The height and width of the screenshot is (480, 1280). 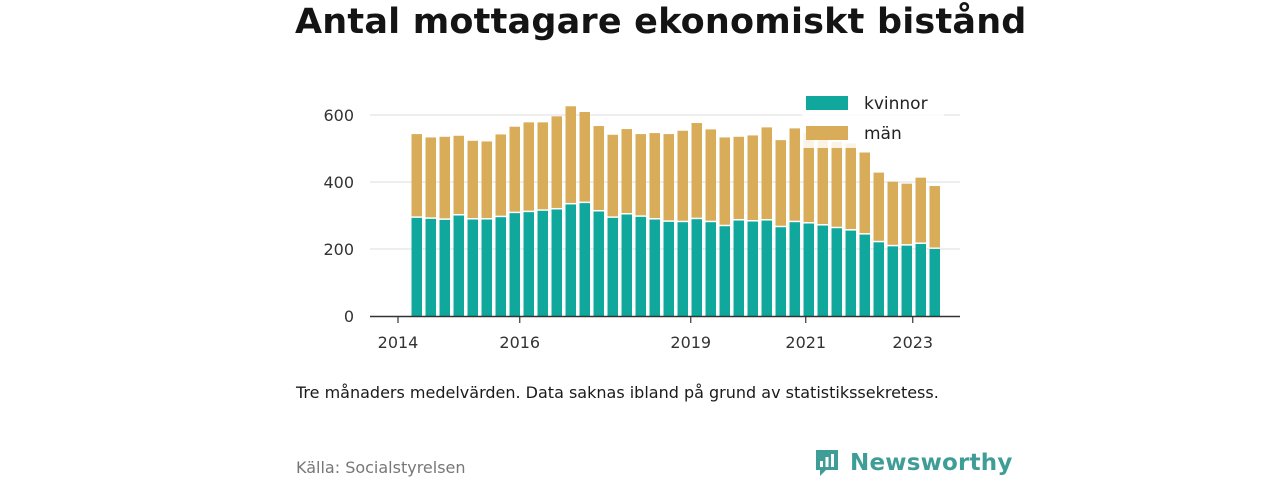 What do you see at coordinates (338, 115) in the screenshot?
I see `y-tick-label: 600` at bounding box center [338, 115].